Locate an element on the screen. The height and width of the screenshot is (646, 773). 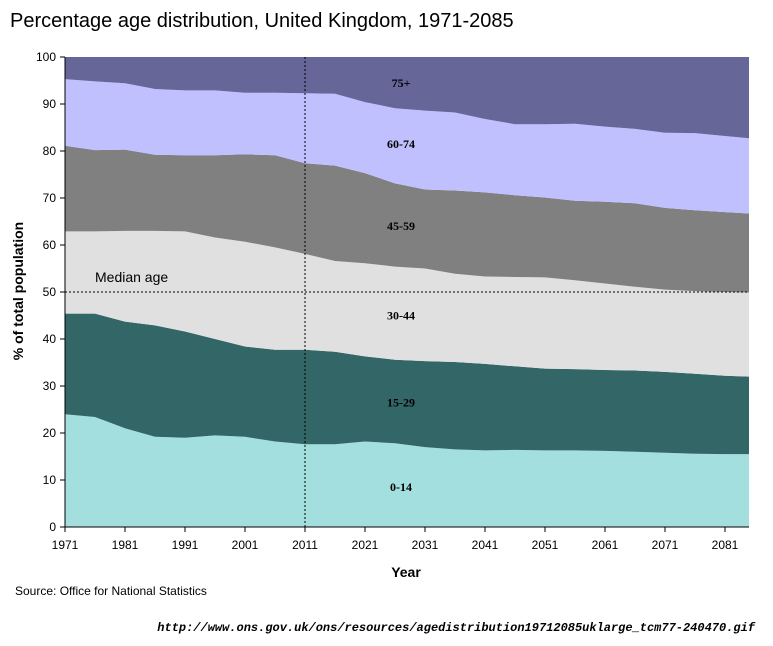
x-tick-label: 2001 is located at coordinates (245, 545).